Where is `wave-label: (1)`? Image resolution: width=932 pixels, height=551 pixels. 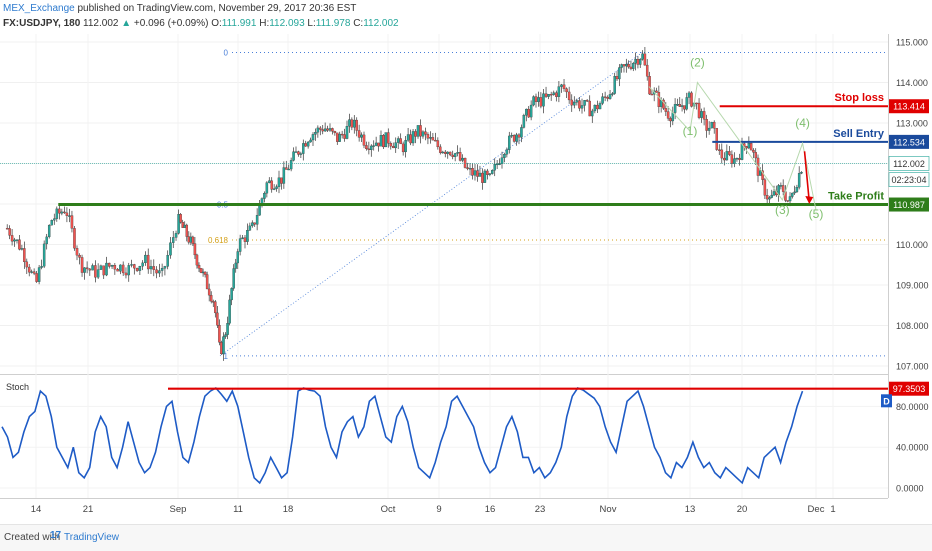
wave-label: (1) is located at coordinates (690, 131).